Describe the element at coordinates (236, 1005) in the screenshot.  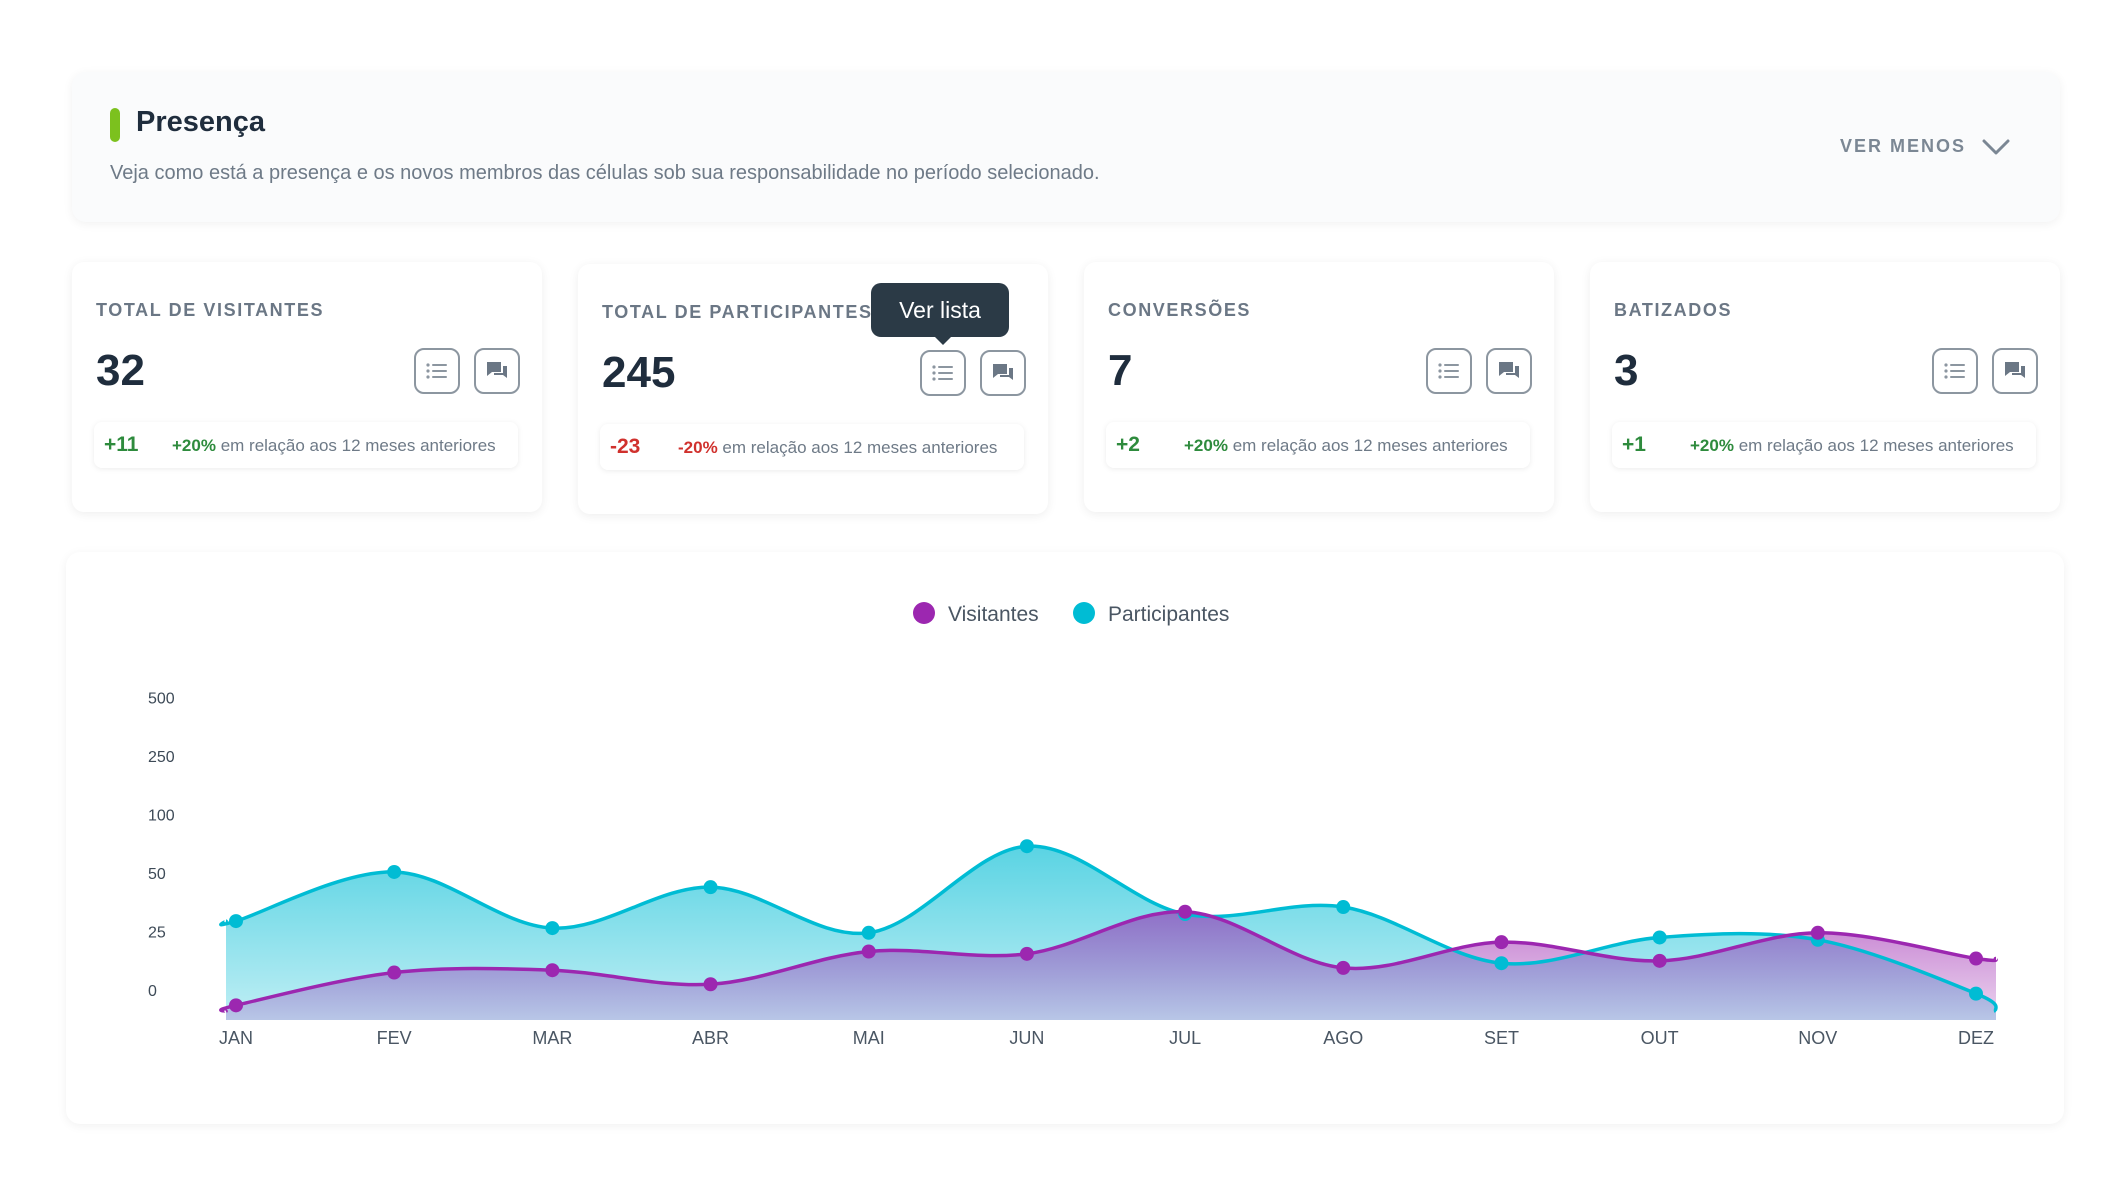
I see `point-visitantes-jan` at that location.